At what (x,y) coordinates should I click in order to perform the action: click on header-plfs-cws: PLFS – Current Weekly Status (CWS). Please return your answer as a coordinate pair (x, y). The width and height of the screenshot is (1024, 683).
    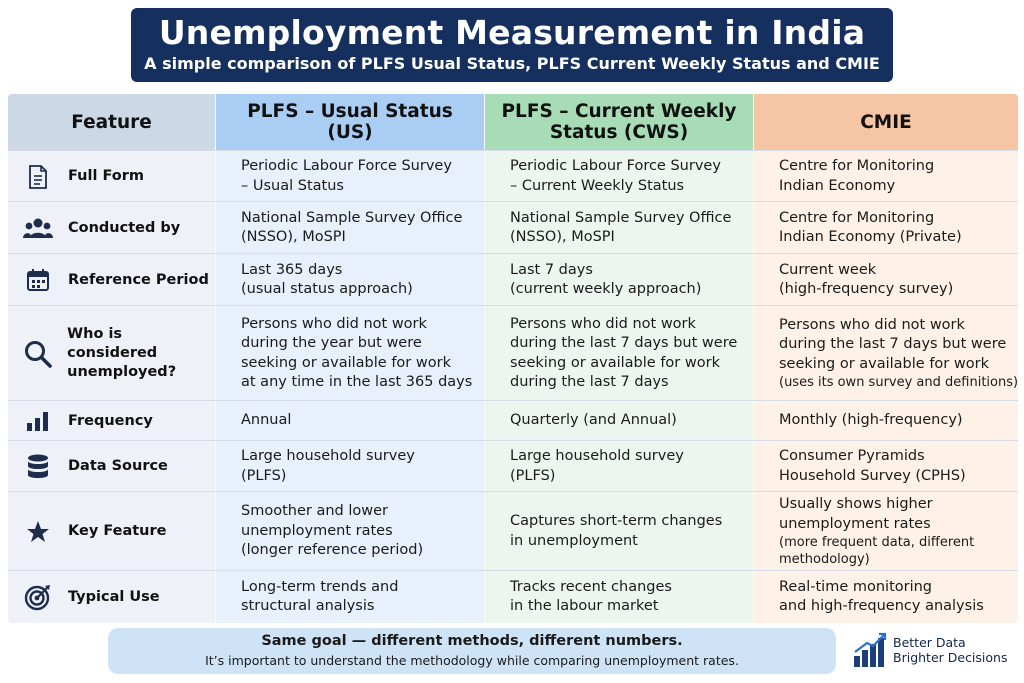
    Looking at the image, I should click on (619, 122).